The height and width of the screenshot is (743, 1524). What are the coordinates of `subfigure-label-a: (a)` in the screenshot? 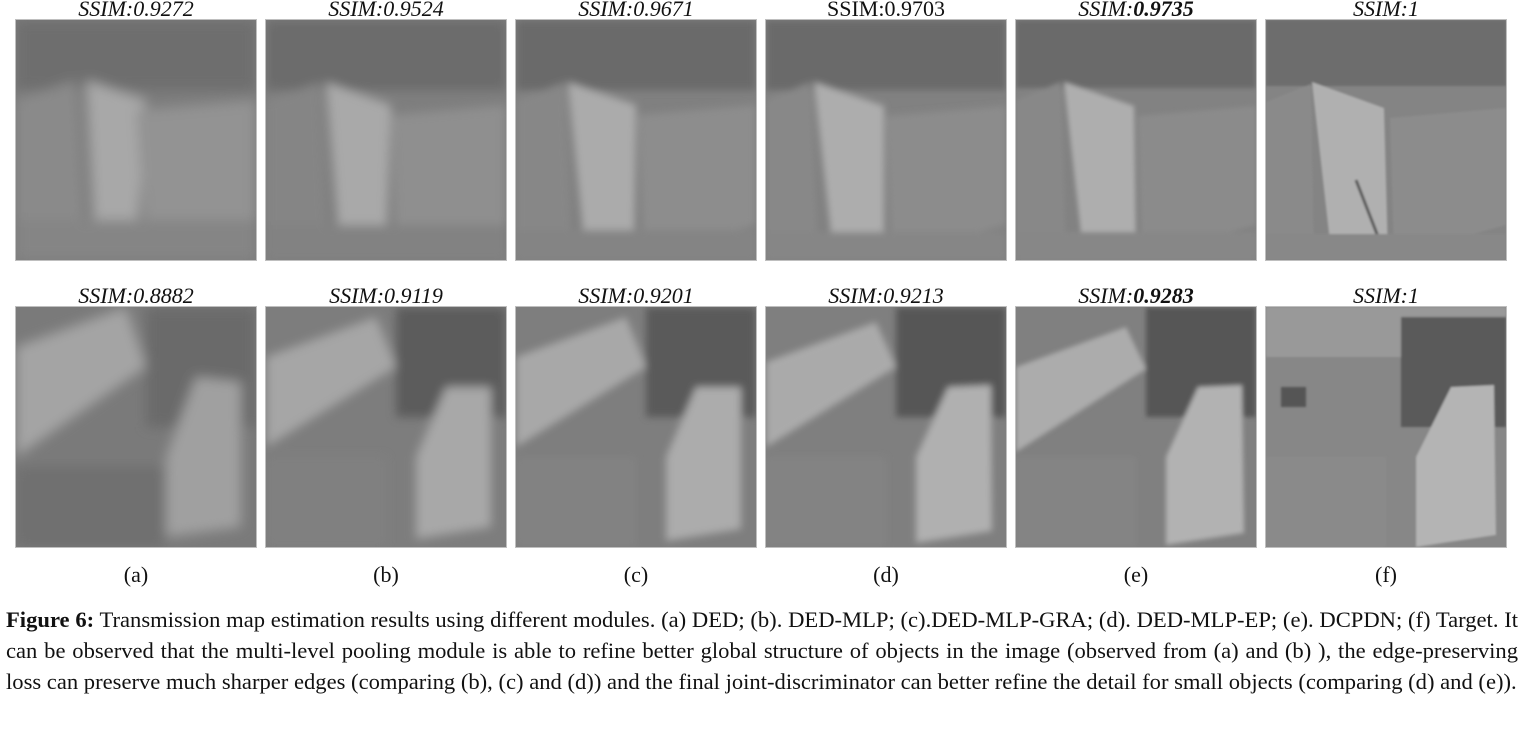 It's located at (136, 574).